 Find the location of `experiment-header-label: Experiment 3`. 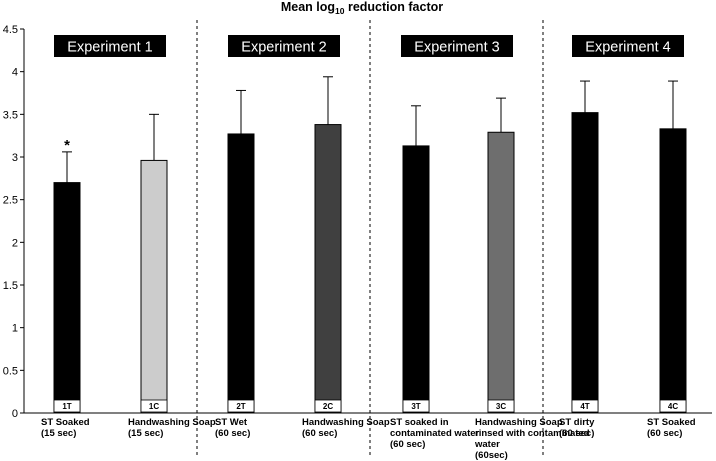

experiment-header-label: Experiment 3 is located at coordinates (456, 48).